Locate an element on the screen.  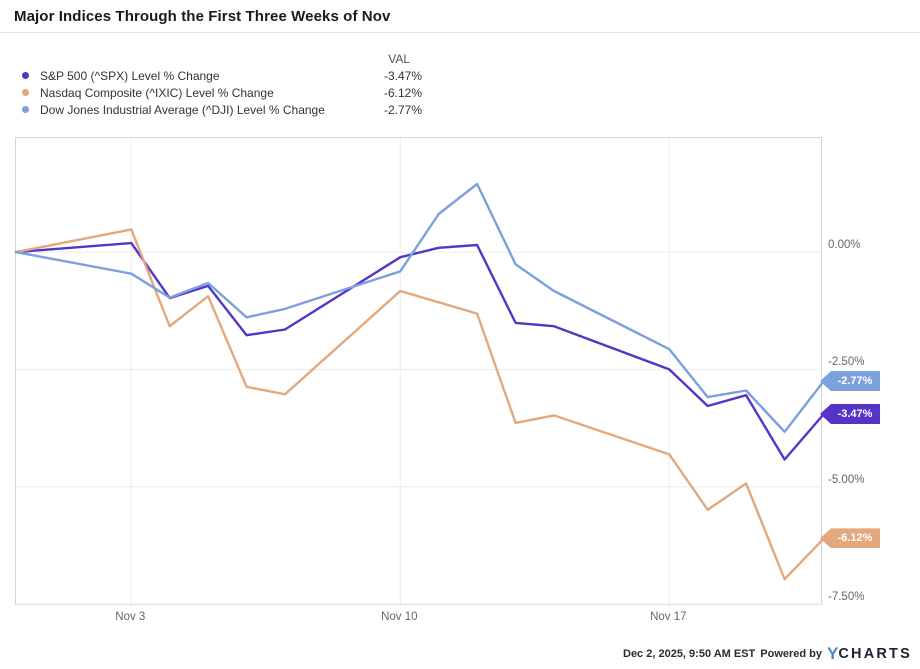
x-axis-tick: Nov 10 is located at coordinates (399, 617).